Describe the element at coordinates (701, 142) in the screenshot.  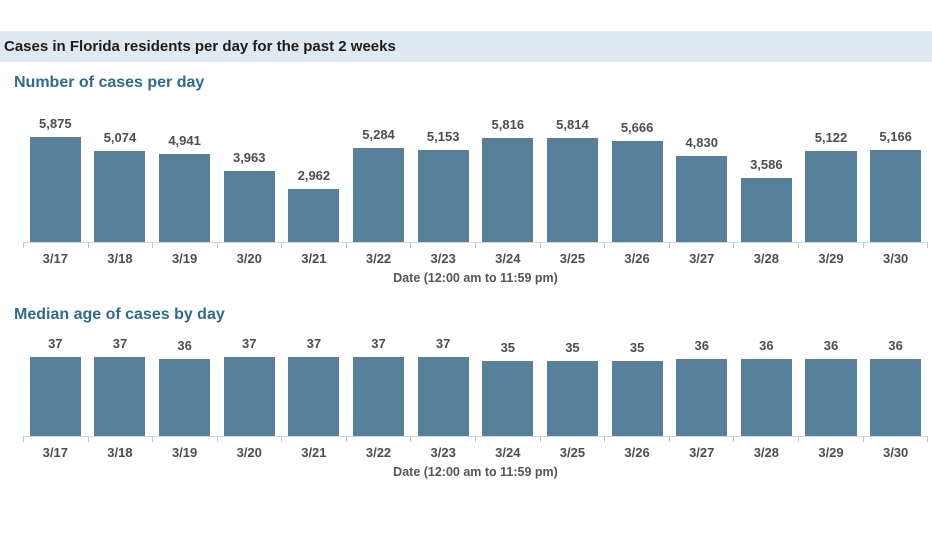
I see `bar-value-label: 4,830` at that location.